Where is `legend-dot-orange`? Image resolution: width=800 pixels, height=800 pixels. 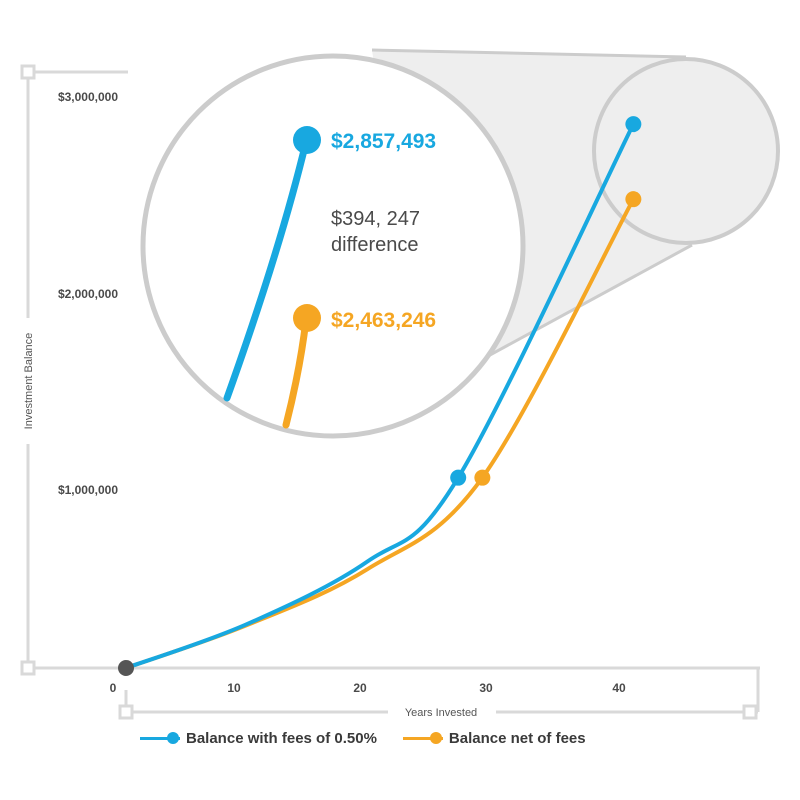
legend-dot-orange is located at coordinates (435, 738).